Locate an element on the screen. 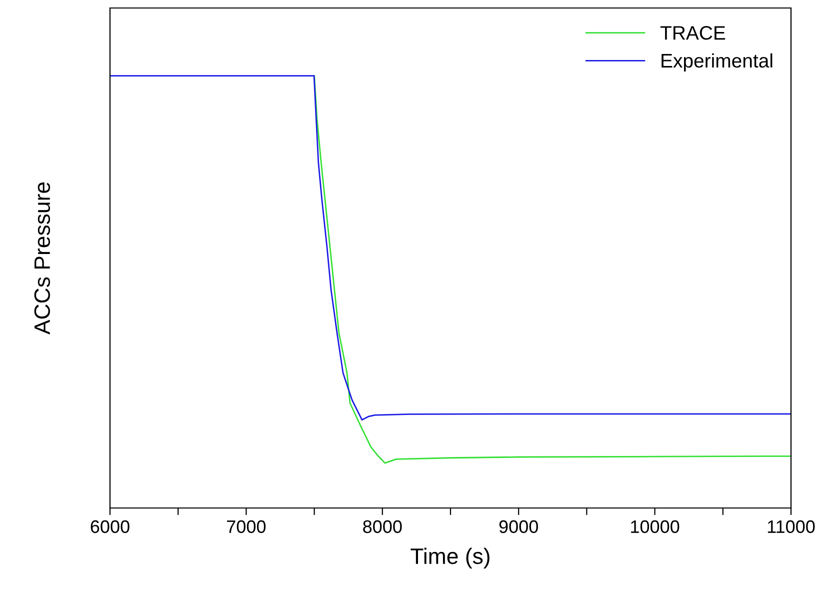 Image resolution: width=821 pixels, height=589 pixels. x-axis-title: Time (s) is located at coordinates (450, 558).